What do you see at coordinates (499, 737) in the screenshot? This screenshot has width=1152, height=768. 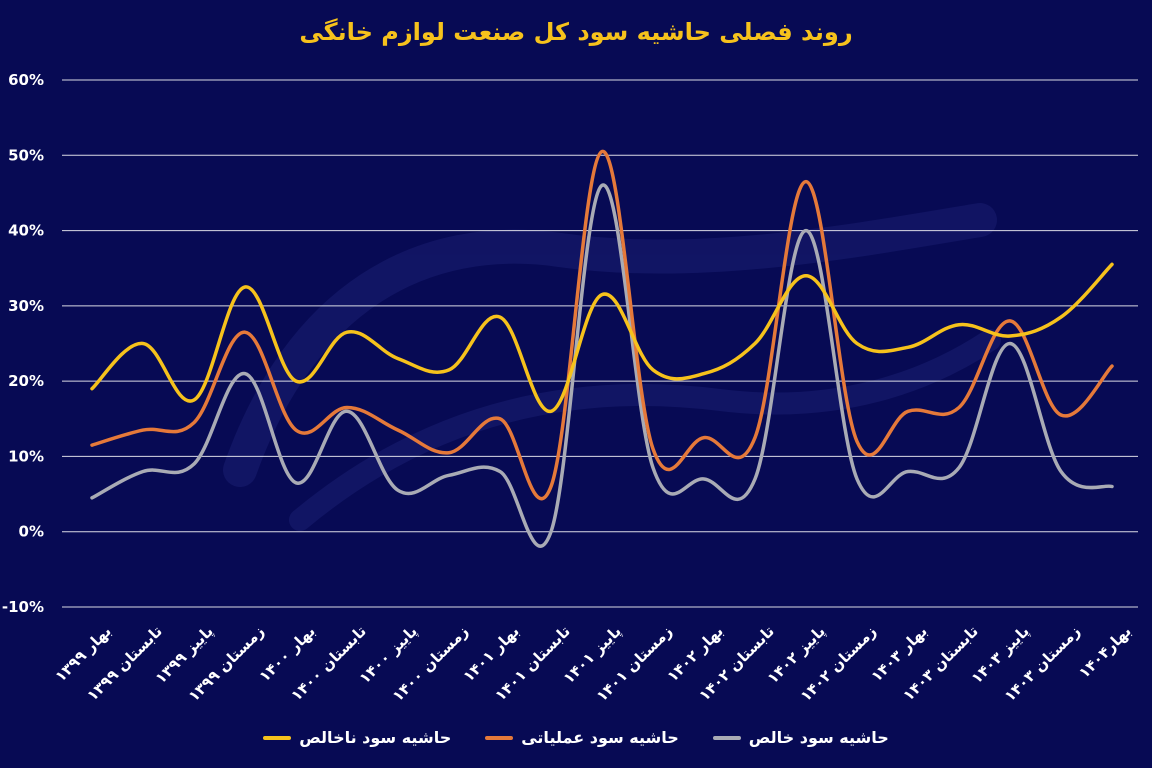 I see `legend-swatch-operating` at bounding box center [499, 737].